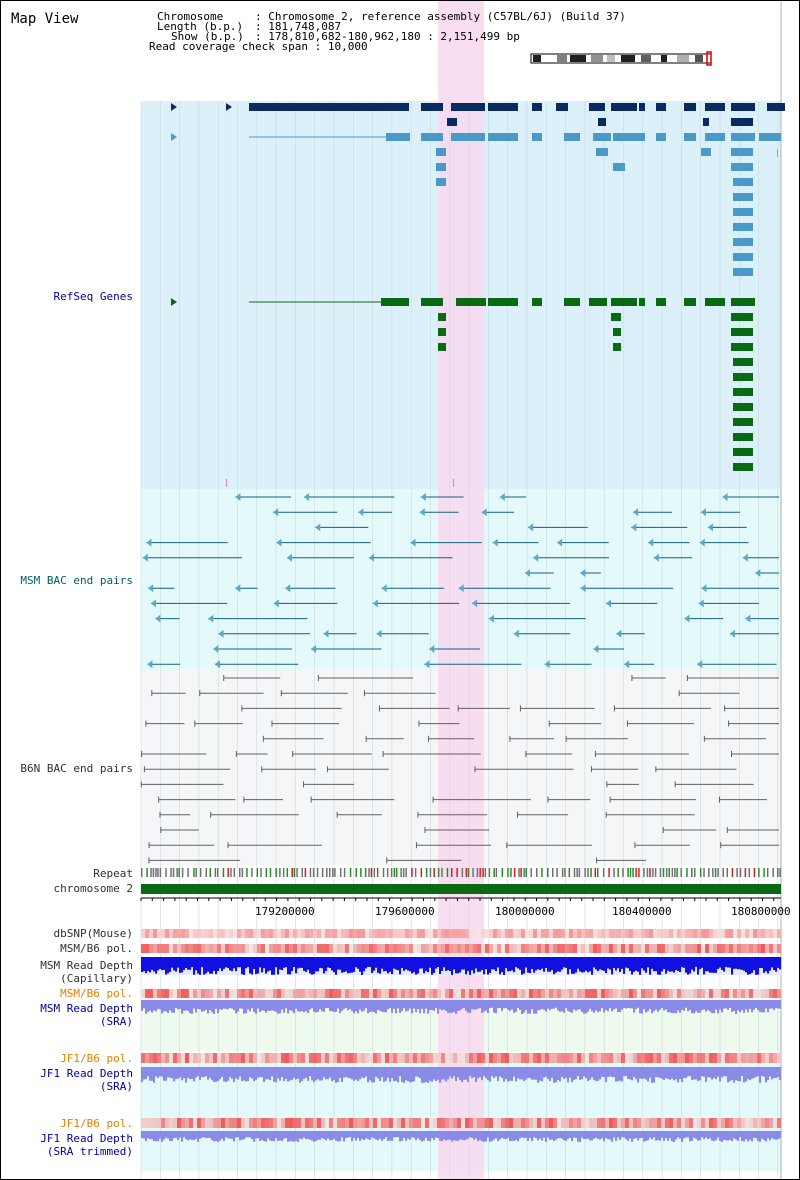 This screenshot has height=1180, width=800. Describe the element at coordinates (86, 1145) in the screenshot. I see `track-label-jf1-depth-trimmed: JF1 Read Depth (SRA trimmed)` at that location.